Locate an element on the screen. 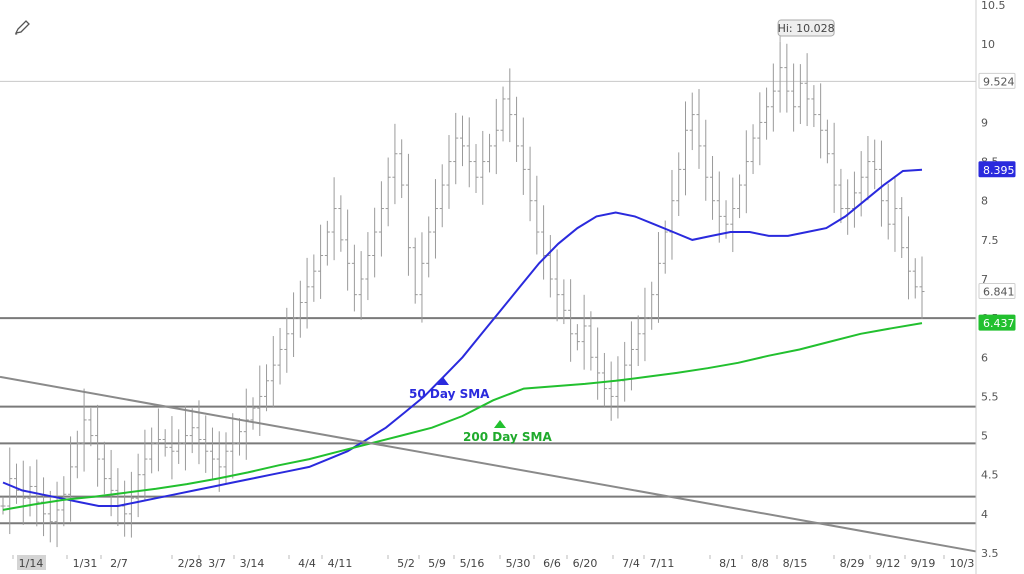 The width and height of the screenshot is (1024, 574). y-tick-label: 8 is located at coordinates (984, 201).